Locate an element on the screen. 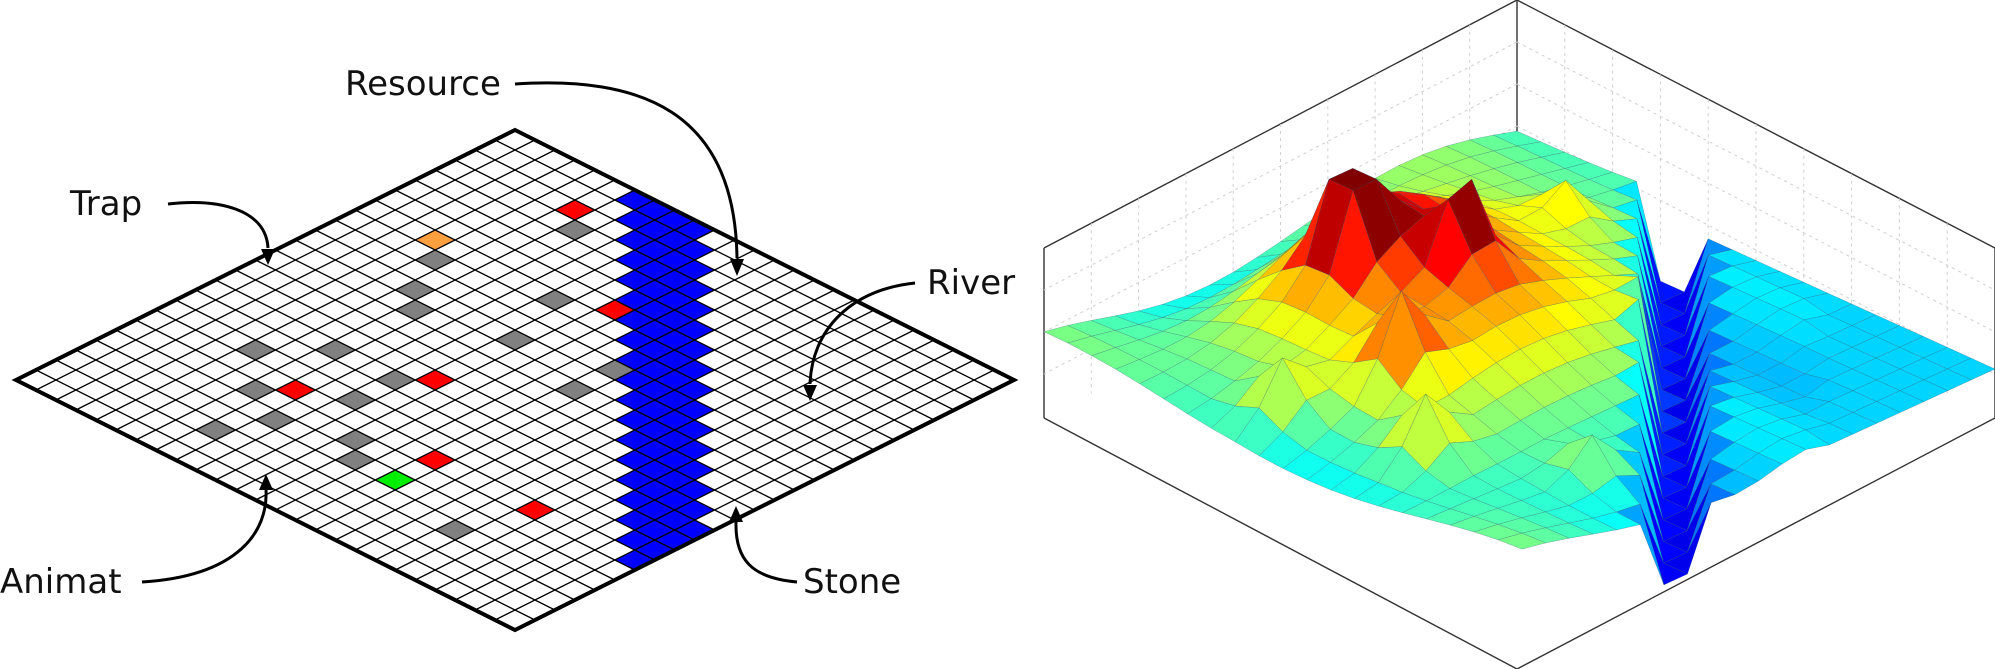  label-stone: Stone is located at coordinates (852, 582).